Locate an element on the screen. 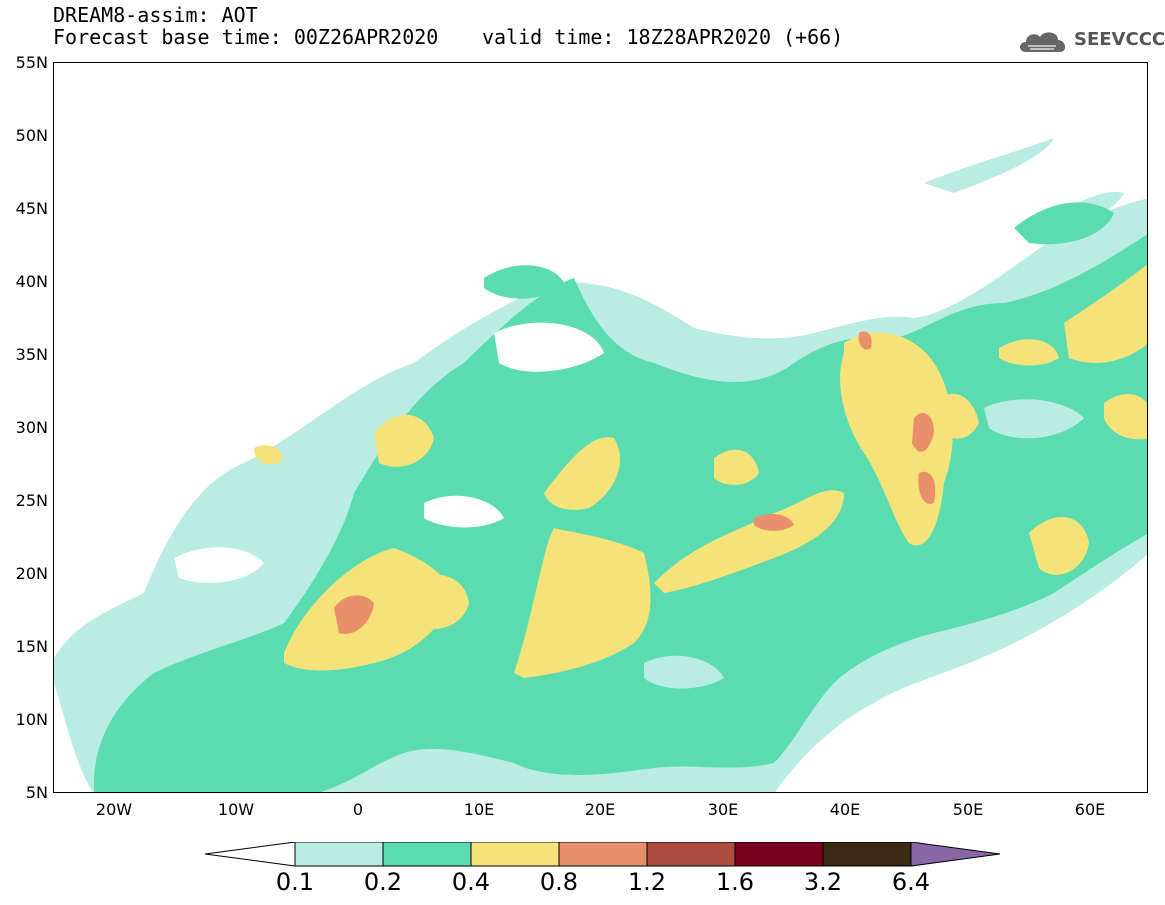 This screenshot has height=905, width=1165. lon-label-10e: 10E is located at coordinates (479, 809).